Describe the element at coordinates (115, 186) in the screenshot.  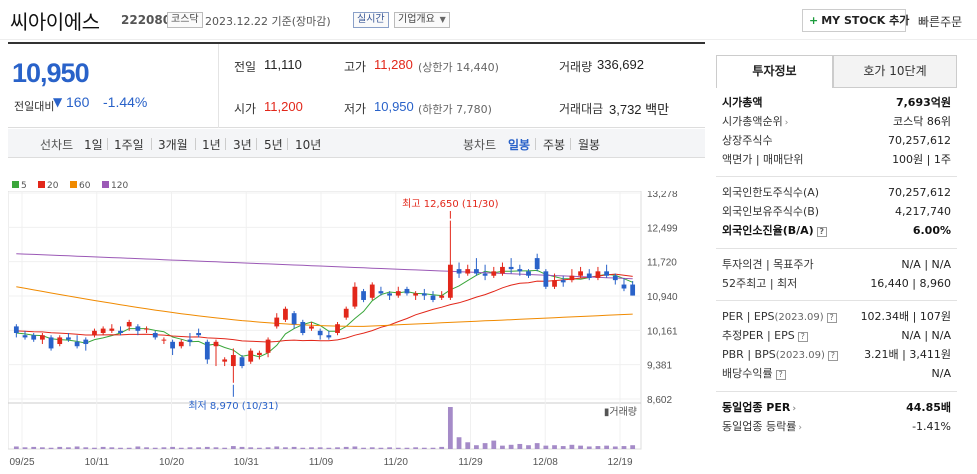
I see `legend-ma120: 120` at that location.